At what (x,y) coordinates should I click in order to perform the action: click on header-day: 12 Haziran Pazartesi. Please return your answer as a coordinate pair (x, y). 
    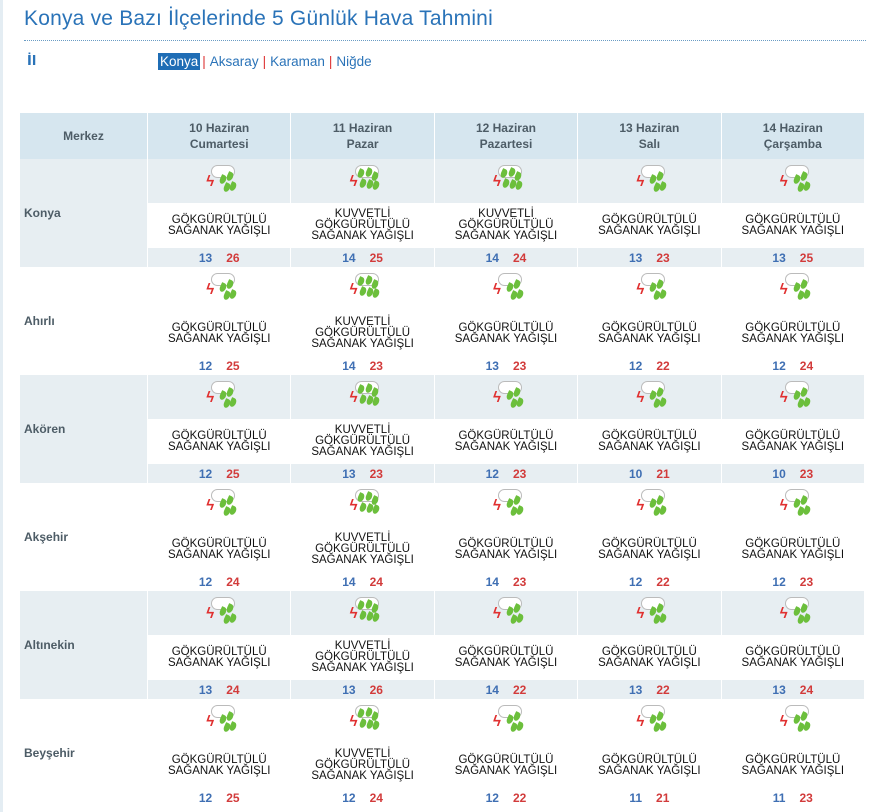
    Looking at the image, I should click on (506, 136).